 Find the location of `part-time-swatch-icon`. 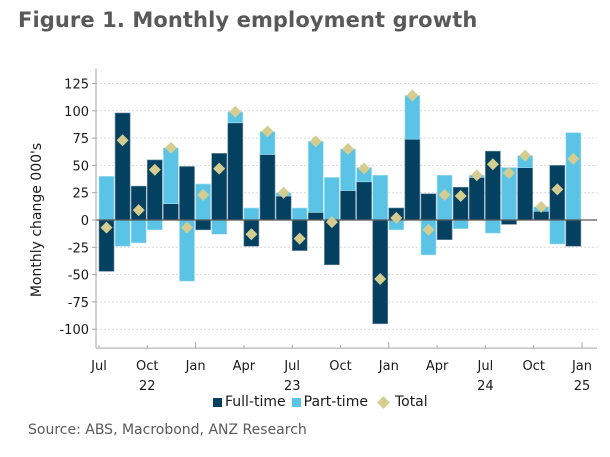

part-time-swatch-icon is located at coordinates (296, 402).